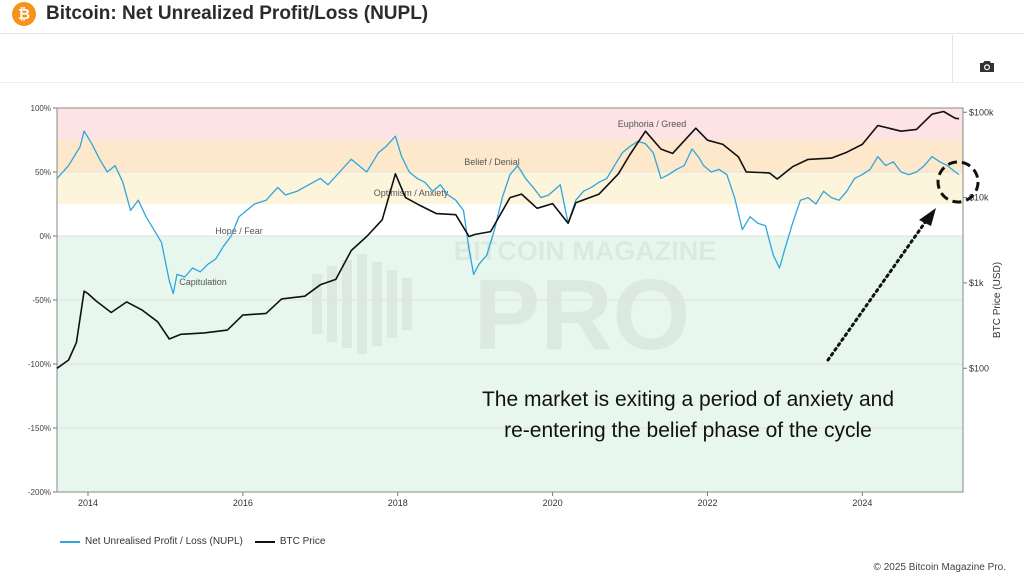  I want to click on left-axis-tick-label: -200%, so click(39, 492).